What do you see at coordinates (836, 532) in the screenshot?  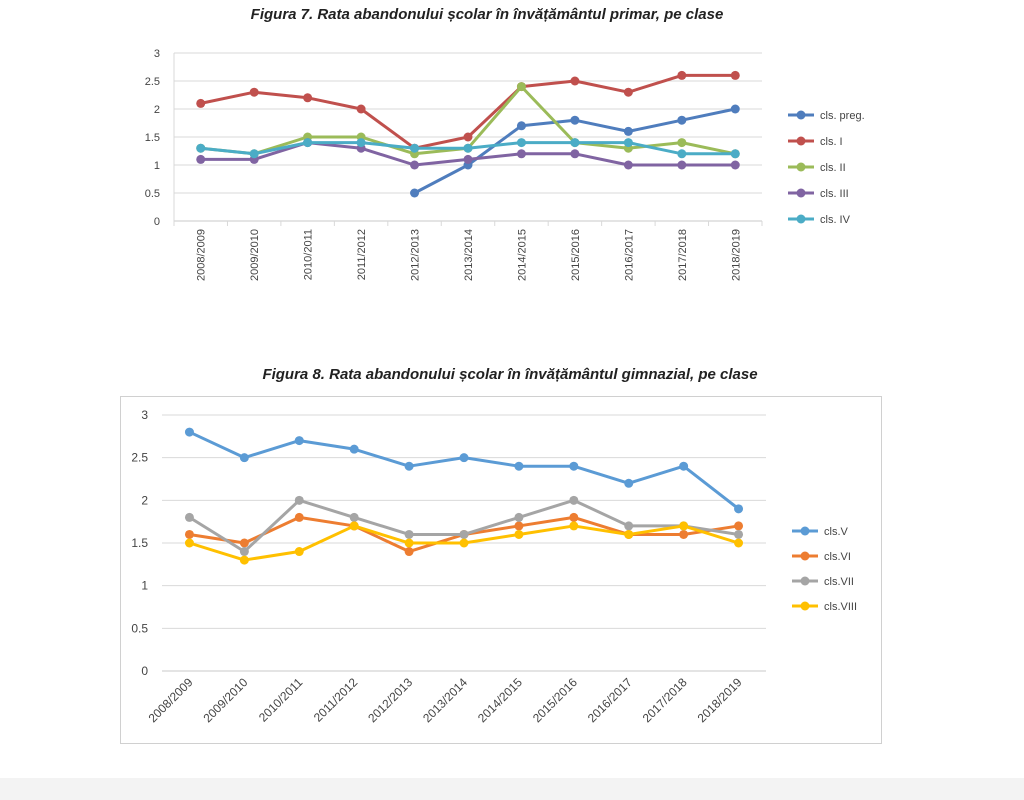 I see `legend-label: cls.V` at bounding box center [836, 532].